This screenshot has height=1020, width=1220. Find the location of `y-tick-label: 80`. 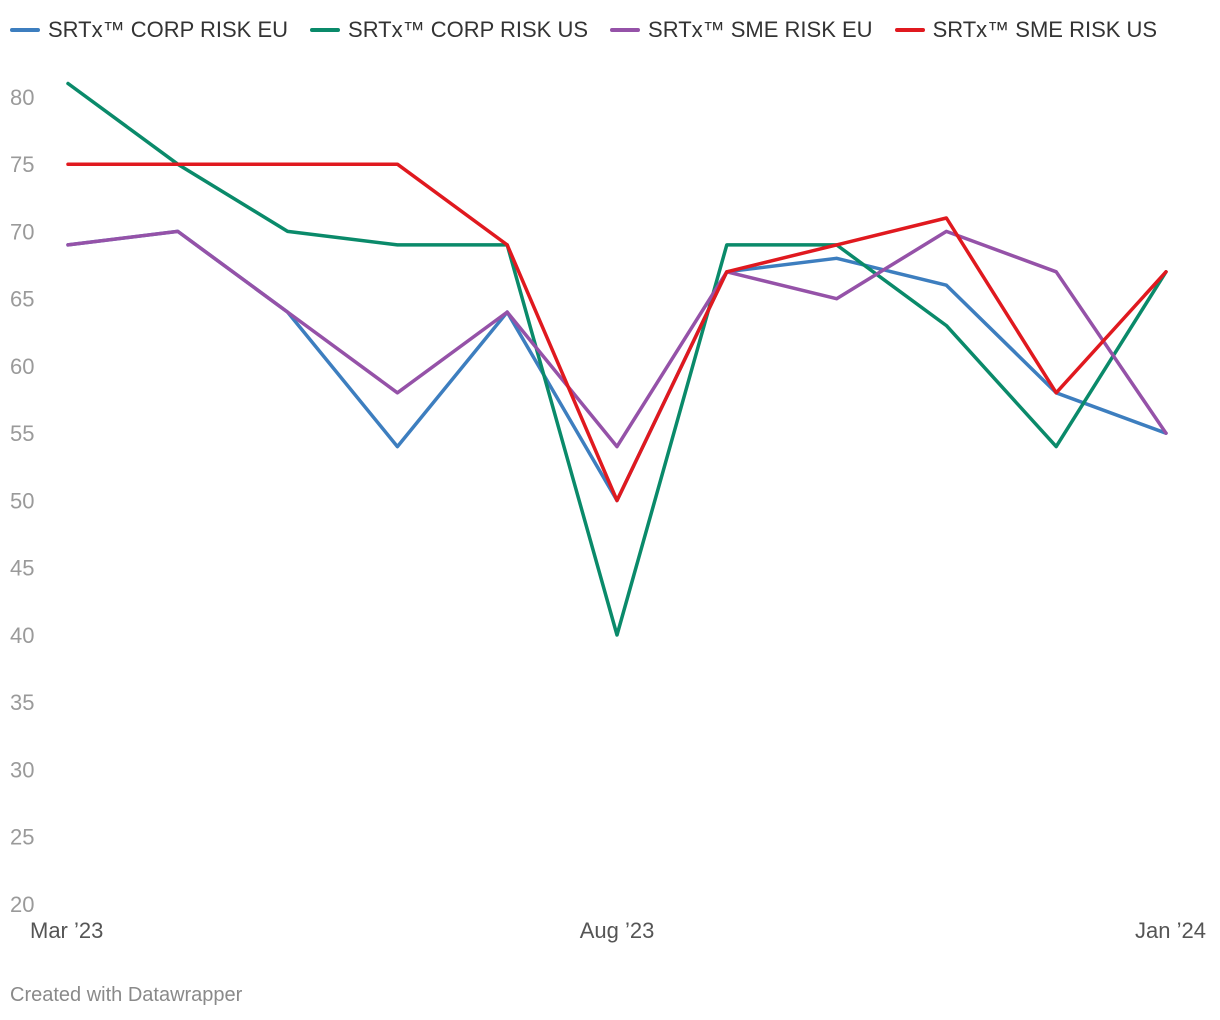

y-tick-label: 80 is located at coordinates (22, 97).